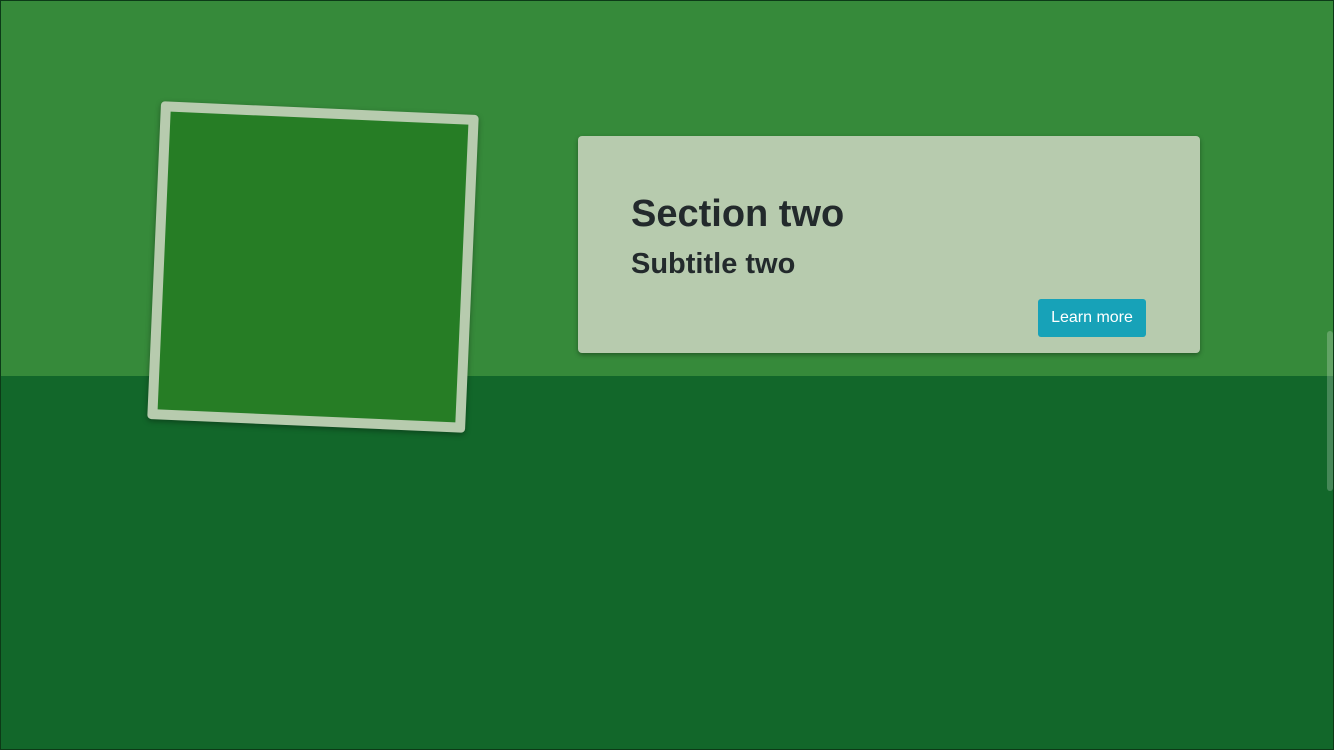  Describe the element at coordinates (1330, 411) in the screenshot. I see `scrollbar-thumb` at that location.